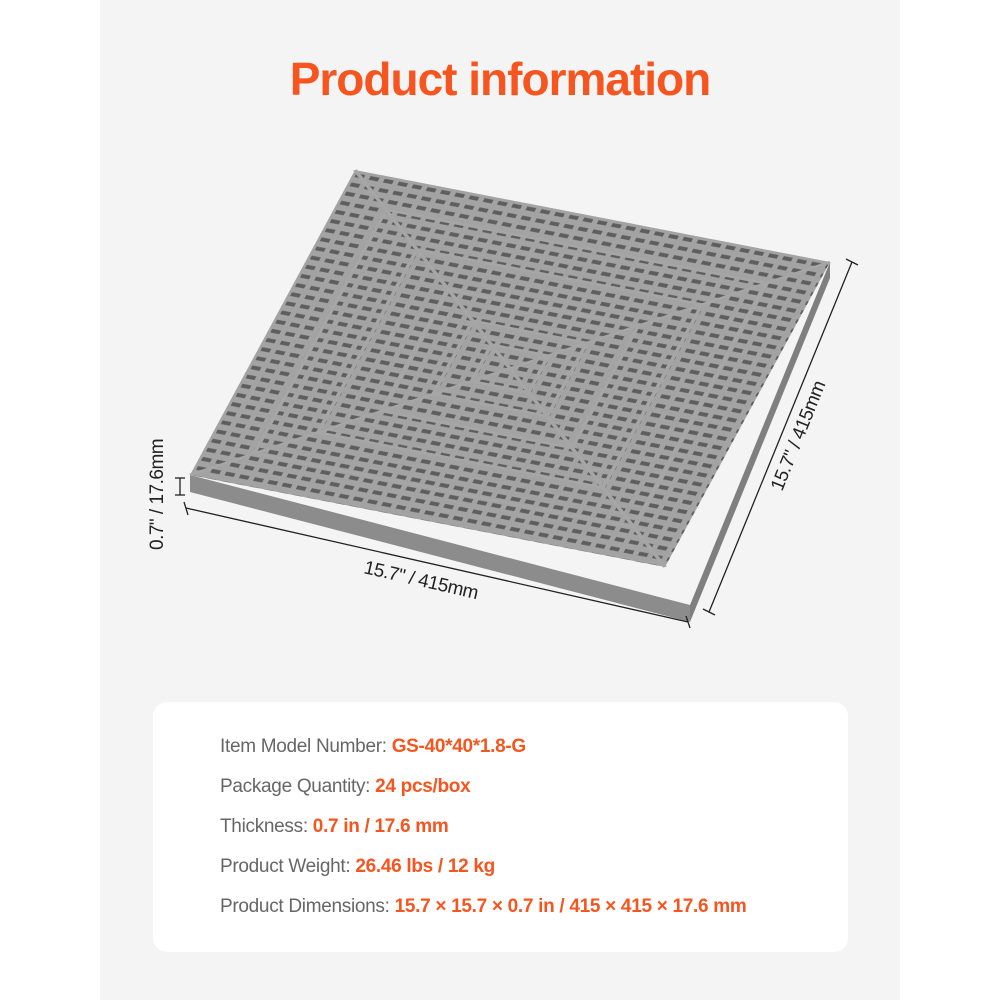  I want to click on spec-label: Item Model Number:, so click(303, 746).